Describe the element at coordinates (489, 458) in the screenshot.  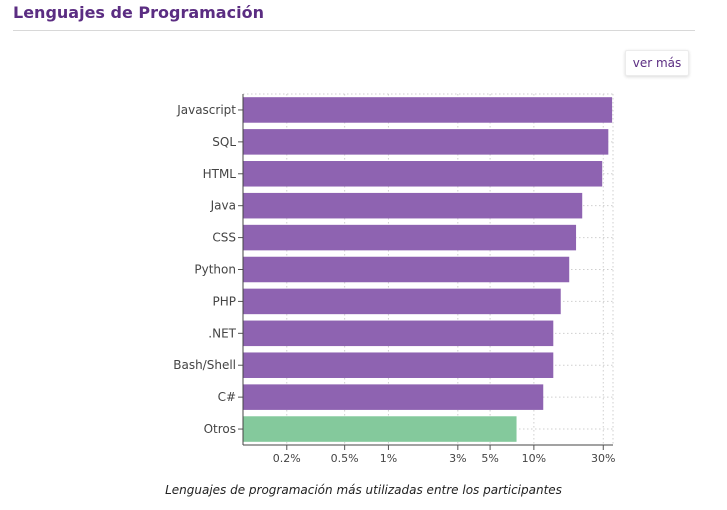
I see `x-tick-label: 5%` at that location.